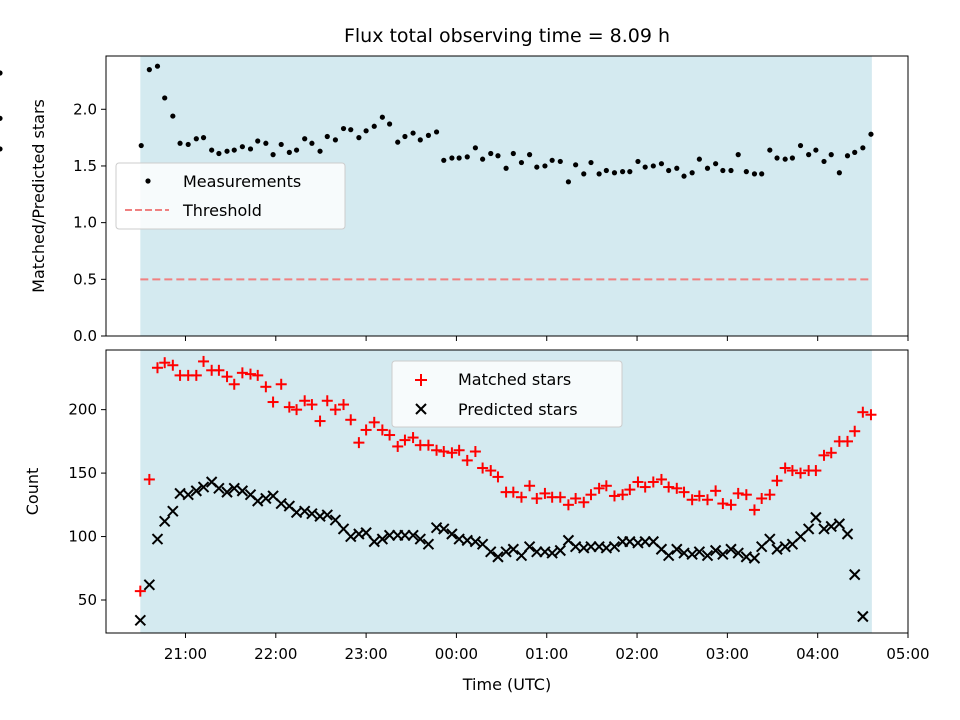 This screenshot has width=960, height=720. What do you see at coordinates (546, 654) in the screenshot?
I see `x-tick-label: 01:00` at bounding box center [546, 654].